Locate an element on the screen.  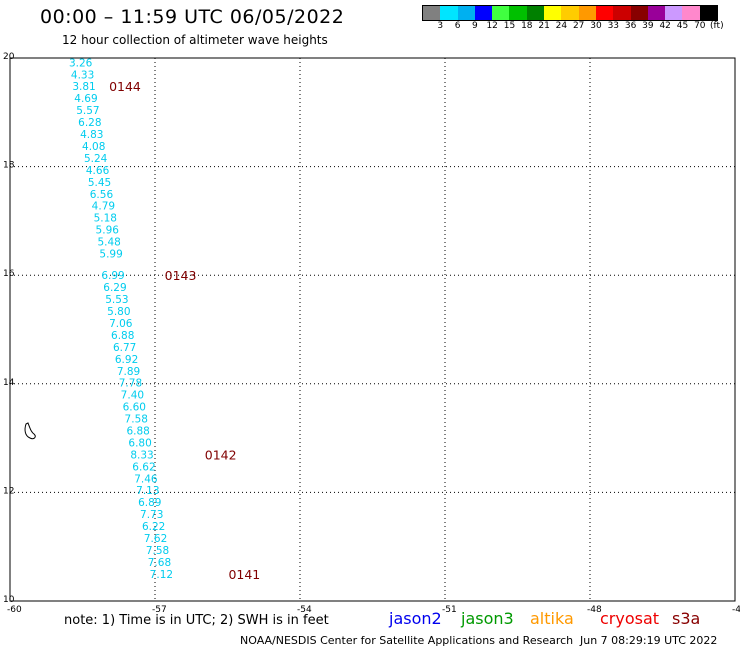
x-tick-label: -48 is located at coordinates (594, 610).